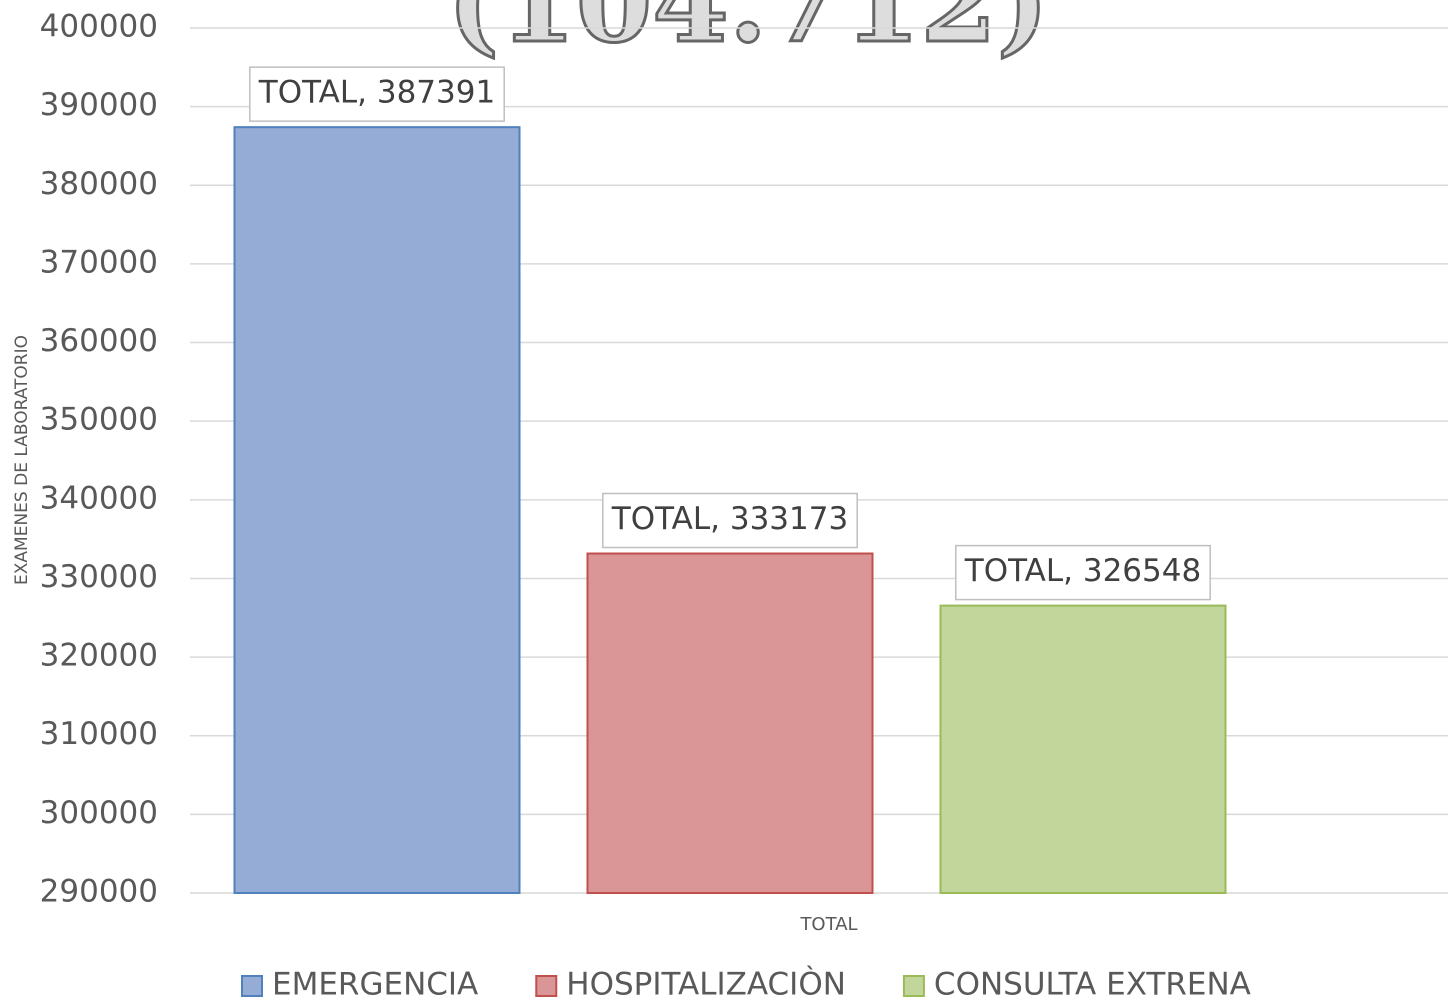 Image resolution: width=1448 pixels, height=1000 pixels. I want to click on chart-title: (104.712), so click(748, 33).